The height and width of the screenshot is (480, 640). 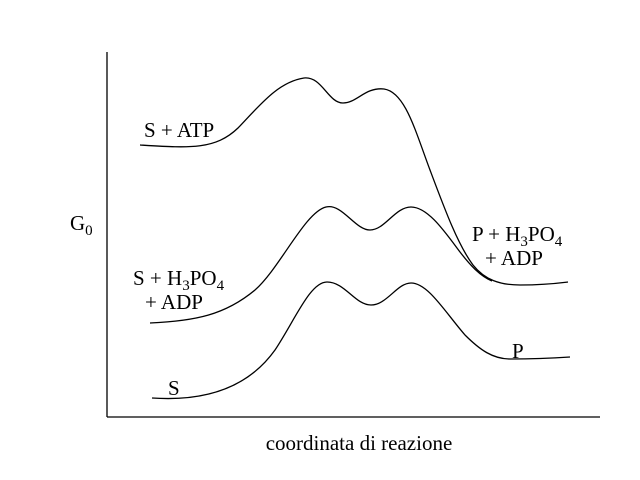 What do you see at coordinates (203, 278) in the screenshot?
I see `label-s-h3po4-mid: PO` at bounding box center [203, 278].